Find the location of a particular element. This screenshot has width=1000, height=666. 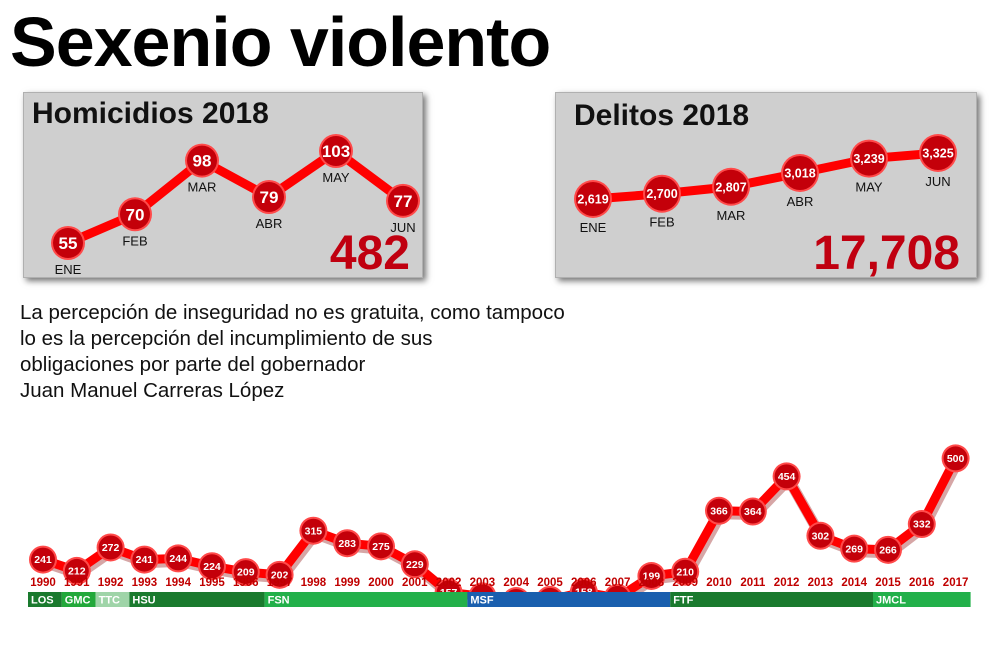

governor-label: GMC is located at coordinates (78, 601).